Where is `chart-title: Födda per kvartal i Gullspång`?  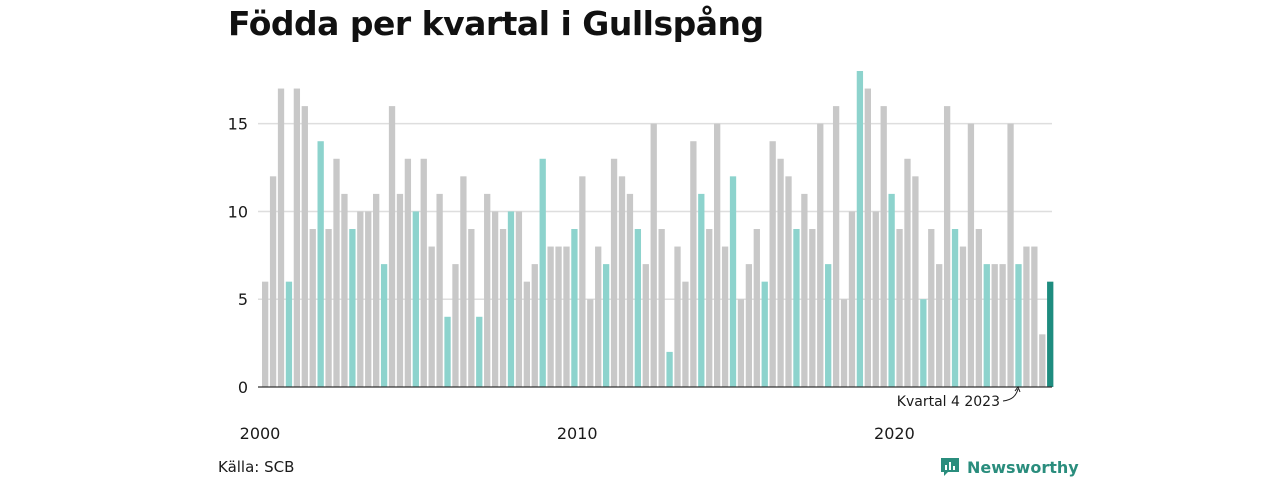
chart-title: Födda per kvartal i Gullspång is located at coordinates (496, 23).